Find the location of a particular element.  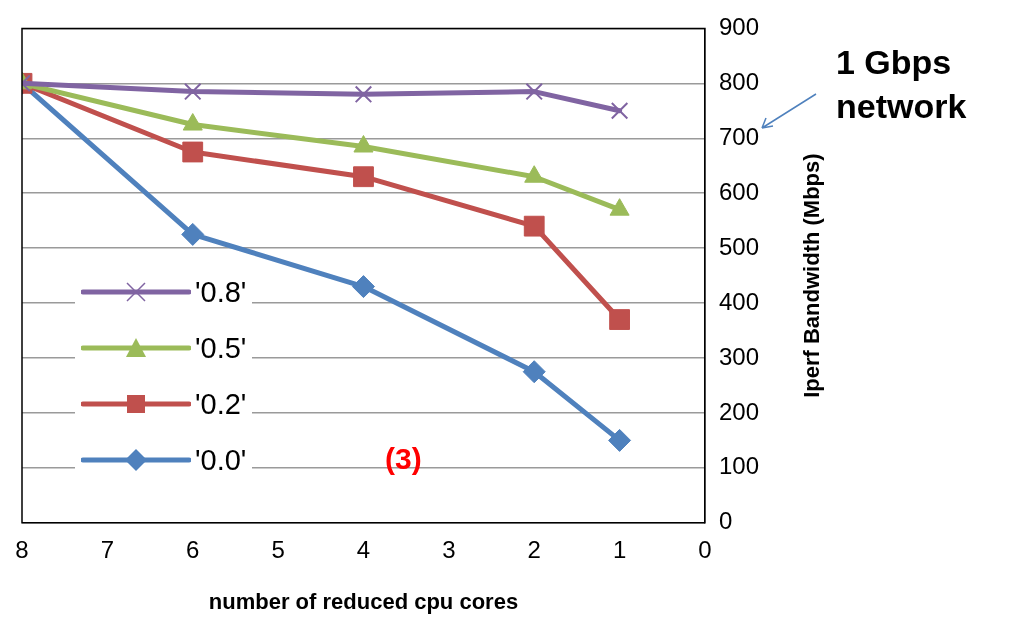

x-tick-label: 1 is located at coordinates (619, 549).